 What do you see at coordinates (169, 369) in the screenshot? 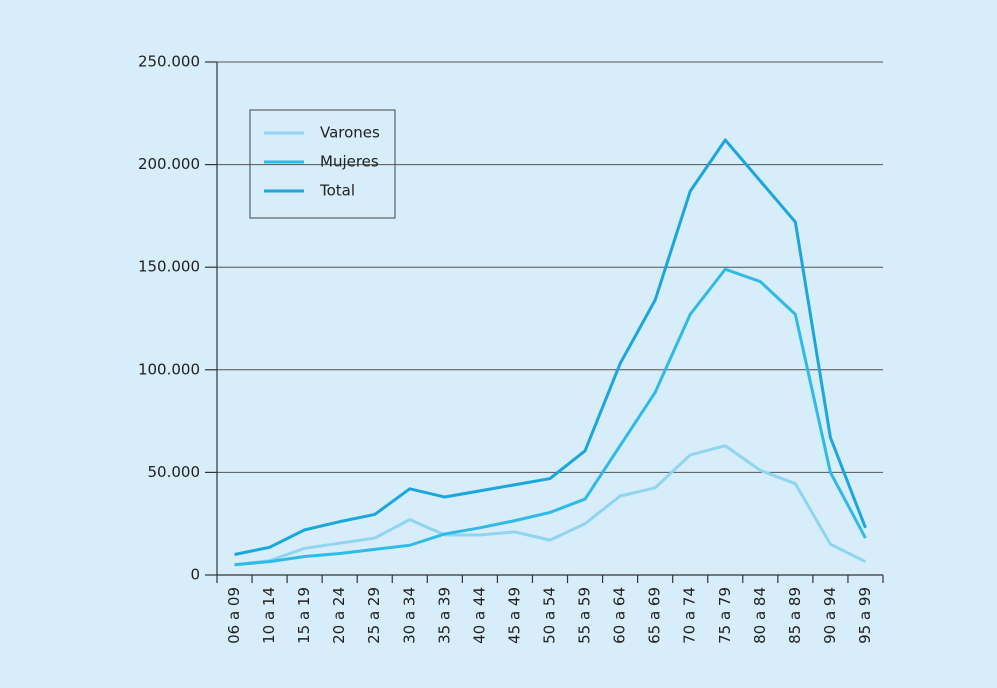
I see `y-tick-label: 100.000` at bounding box center [169, 369].